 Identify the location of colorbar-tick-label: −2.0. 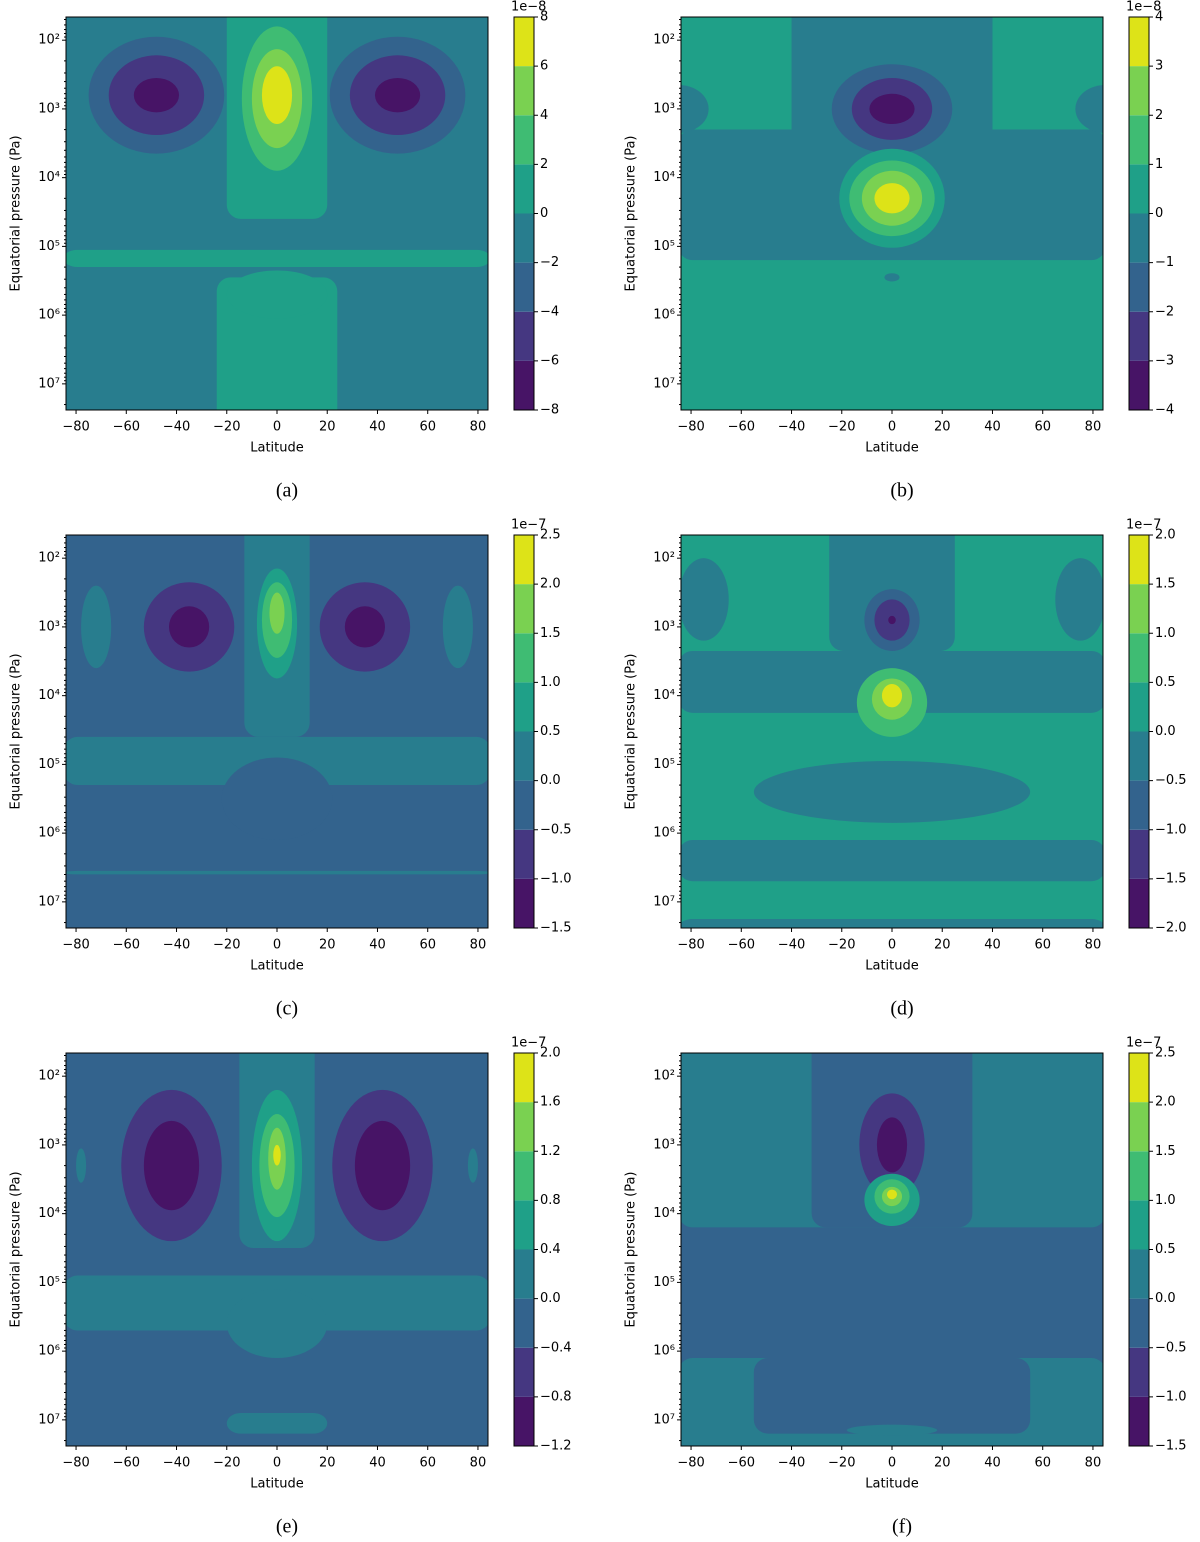
(1171, 928).